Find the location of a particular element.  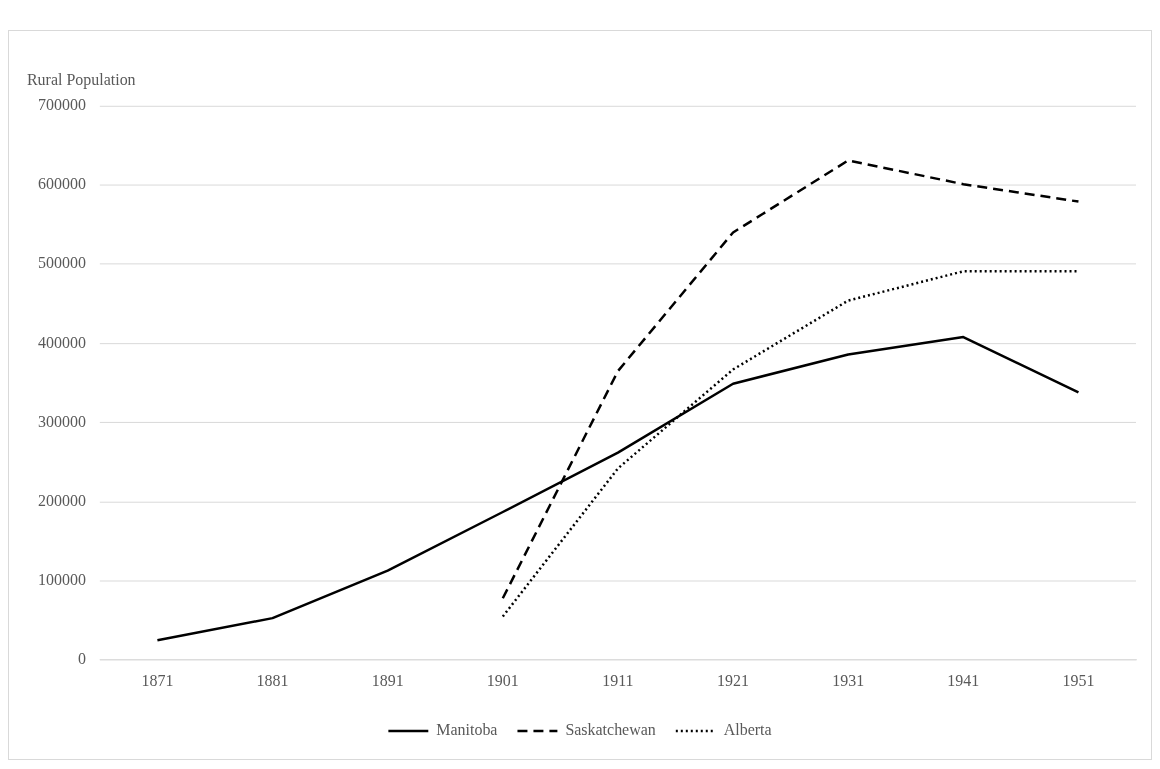

x-tick-label: 1931 is located at coordinates (848, 680).